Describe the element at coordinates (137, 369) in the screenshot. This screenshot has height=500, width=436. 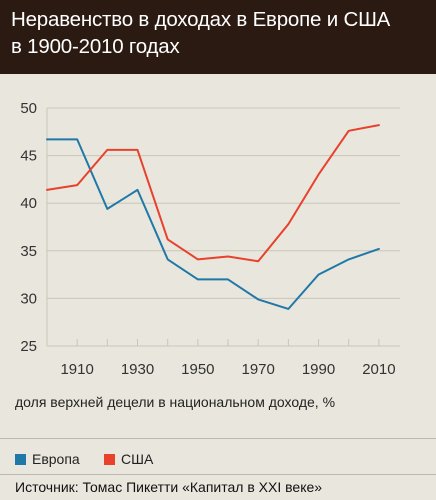
I see `x-tick-label: 1930` at that location.